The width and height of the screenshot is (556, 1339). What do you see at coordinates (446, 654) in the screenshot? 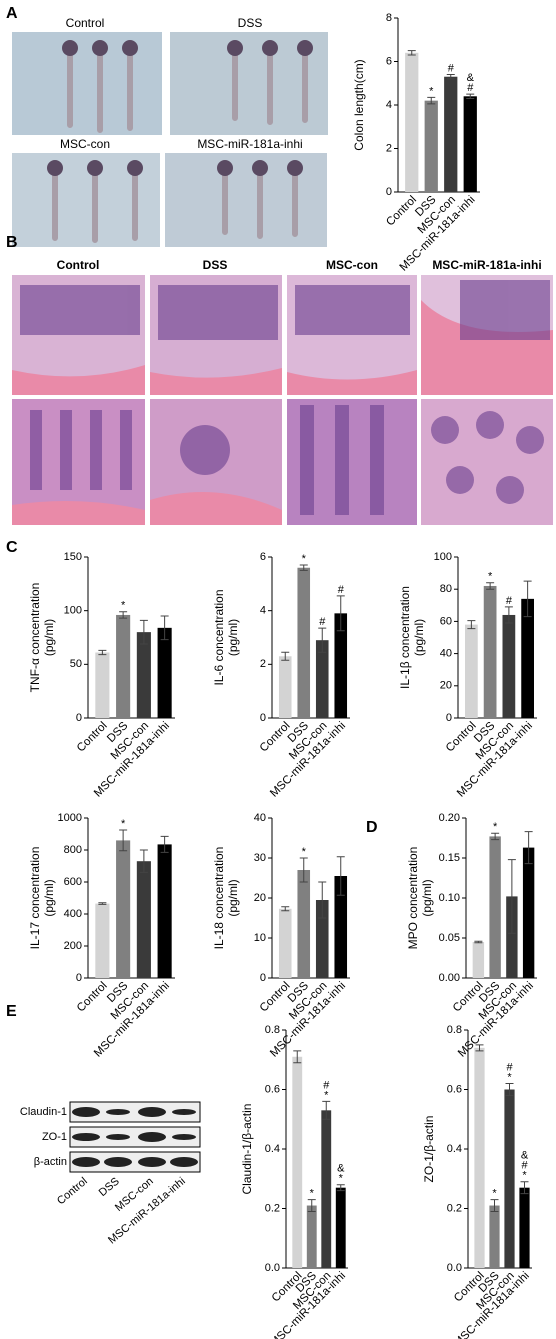
I see `y-tick-label: 40` at bounding box center [446, 654].